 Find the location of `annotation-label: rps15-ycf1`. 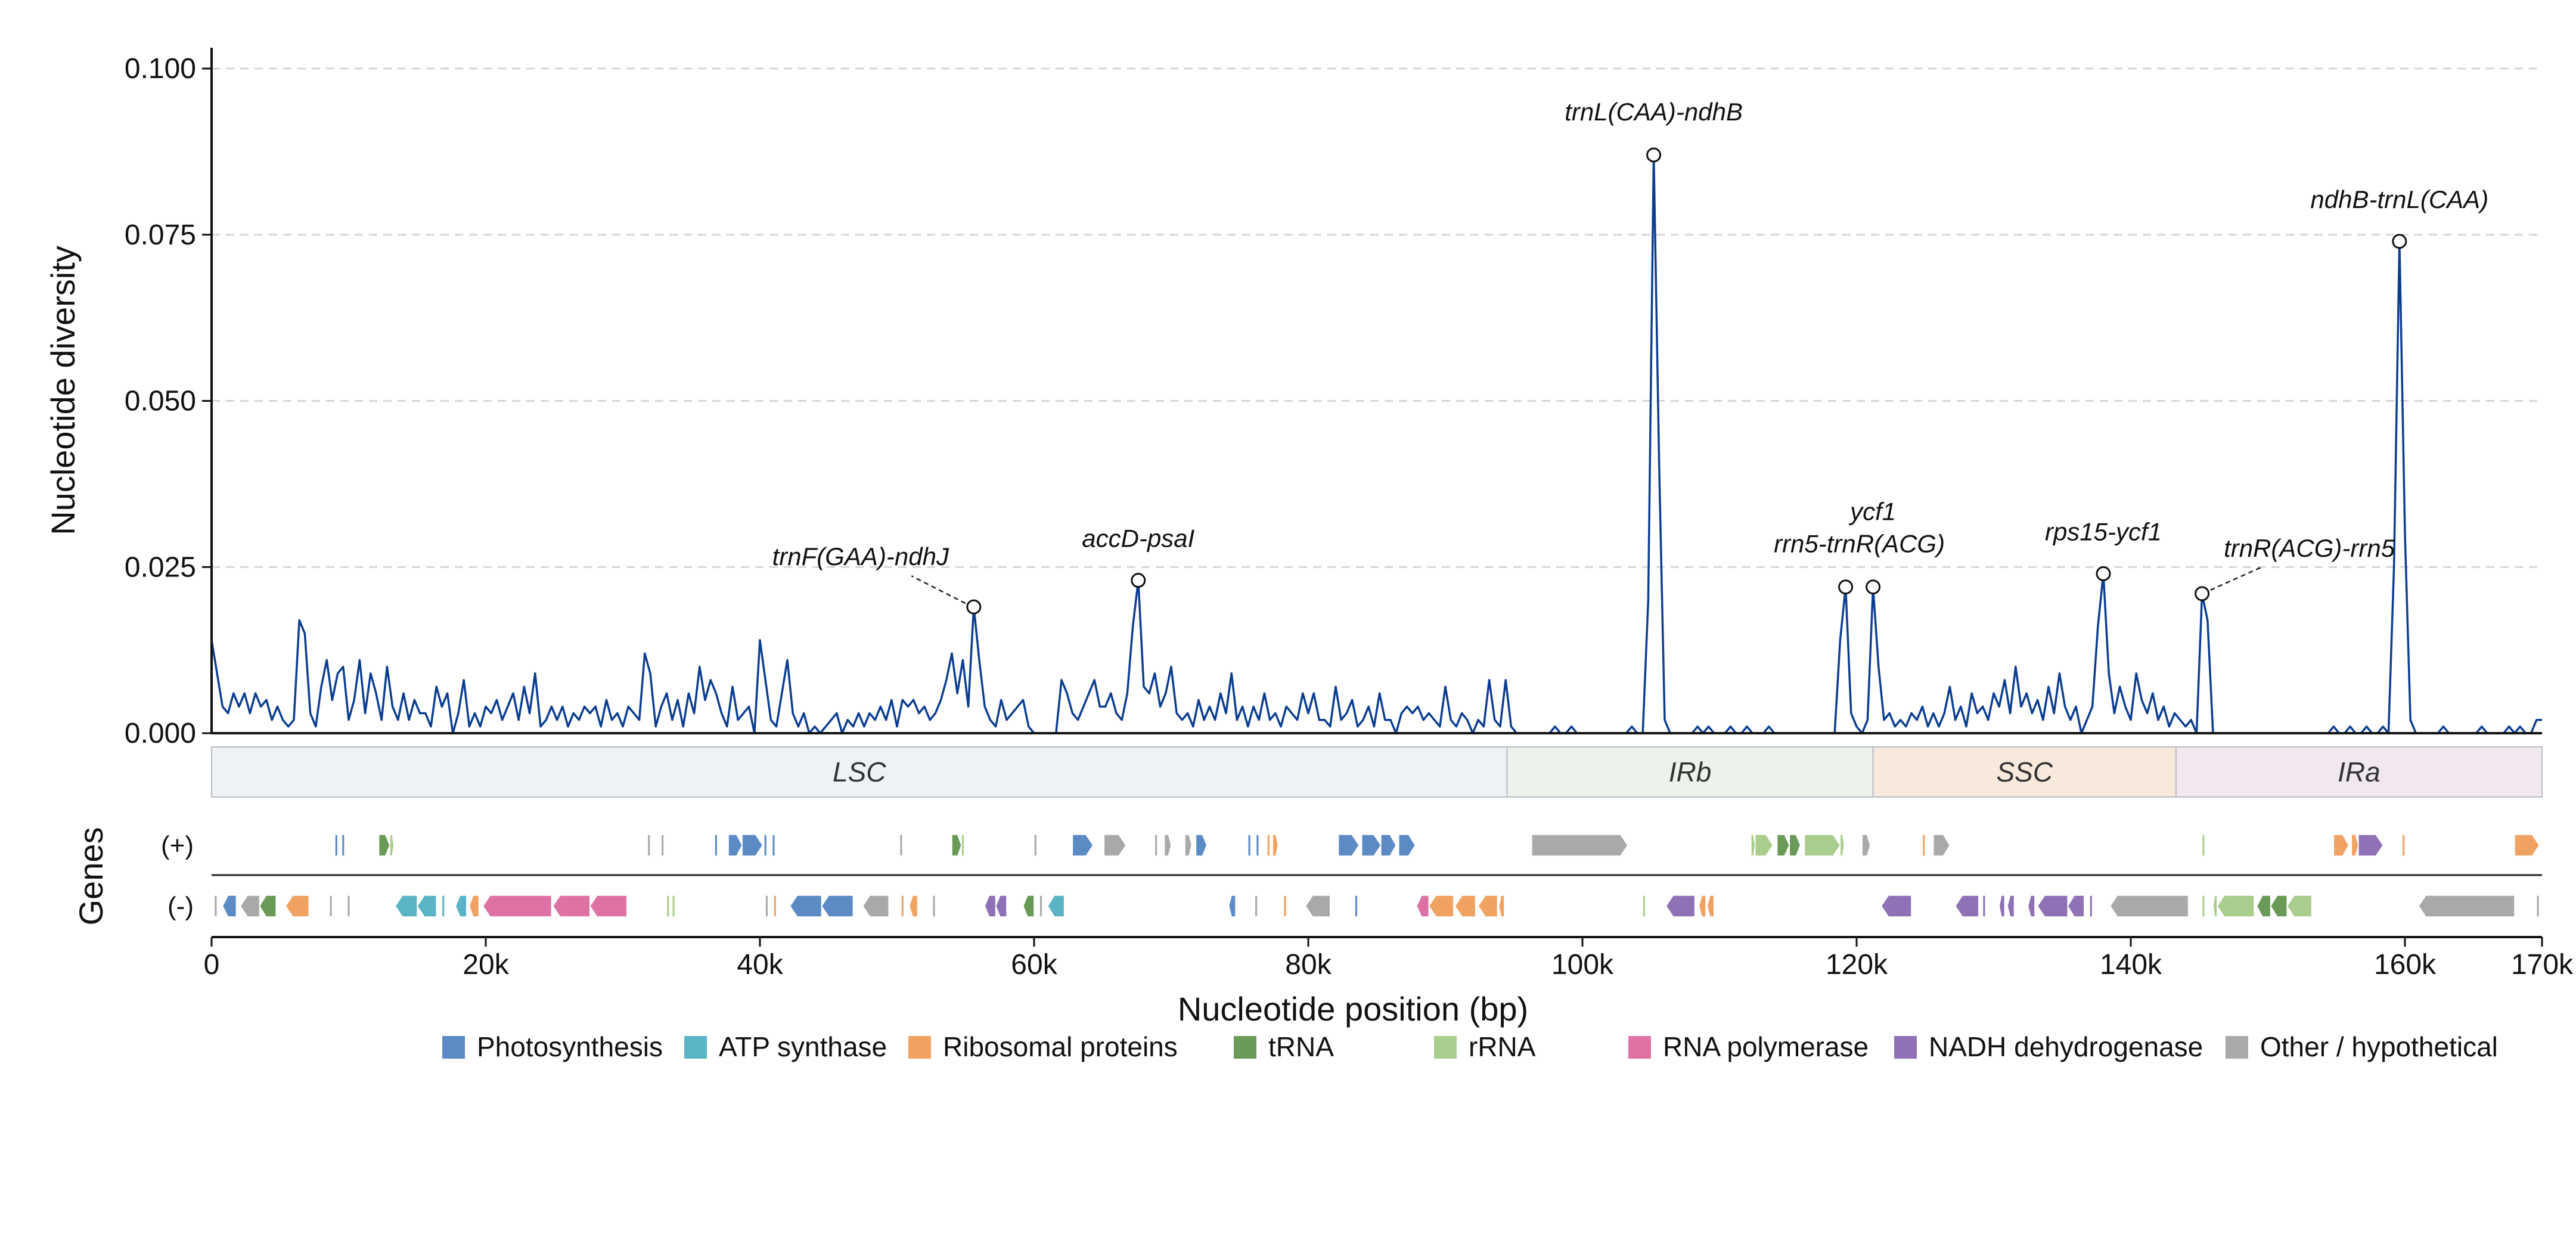

annotation-label: rps15-ycf1 is located at coordinates (2103, 531).